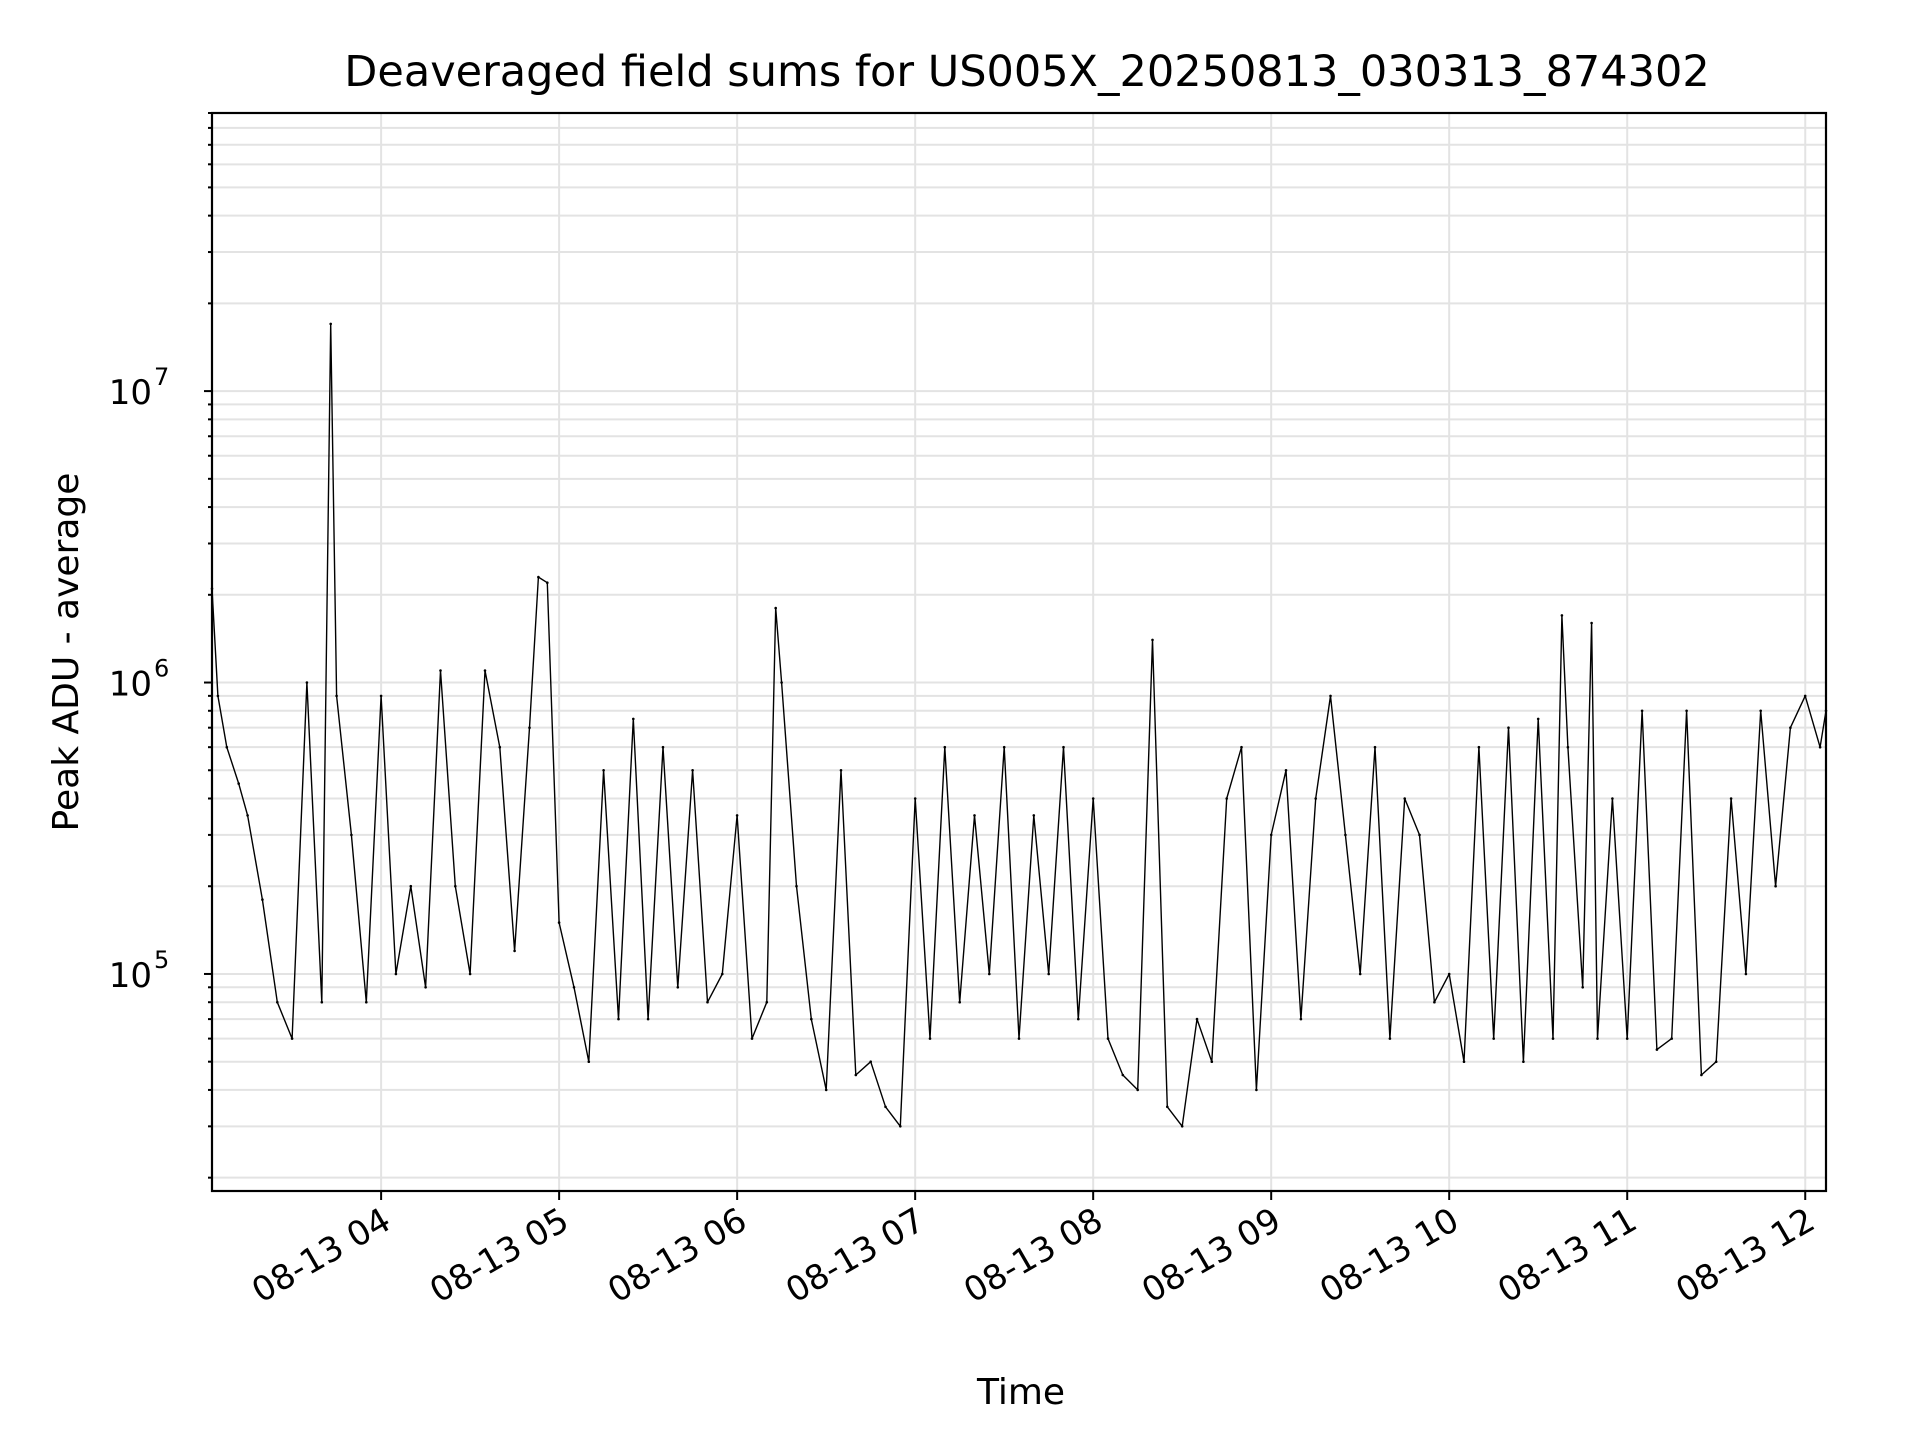 The height and width of the screenshot is (1440, 1920). What do you see at coordinates (161, 377) in the screenshot?
I see `y-tick-exponent: 7` at bounding box center [161, 377].